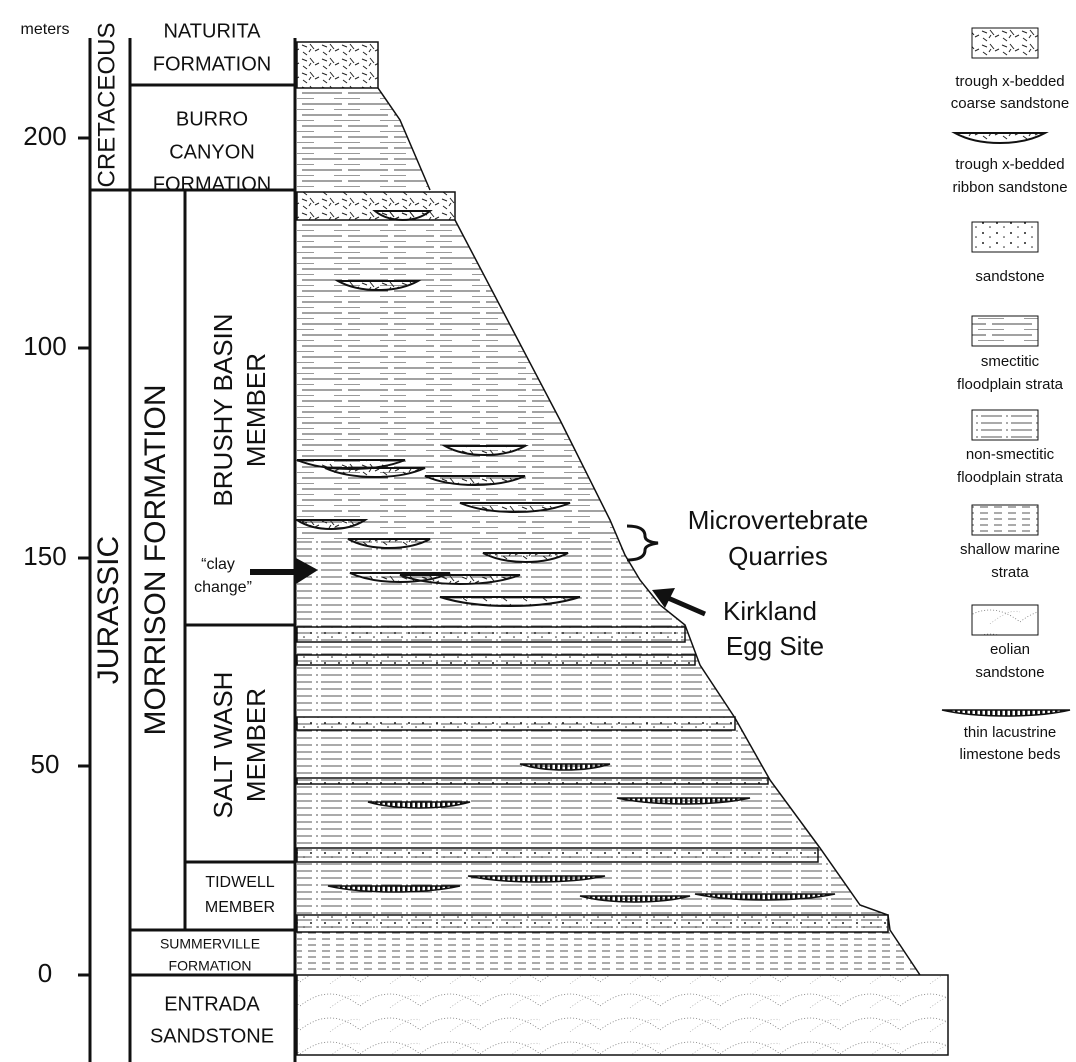 Image resolution: width=1076 pixels, height=1062 pixels. What do you see at coordinates (1009, 187) in the screenshot?
I see `legend-label: ribbon sandstone` at bounding box center [1009, 187].